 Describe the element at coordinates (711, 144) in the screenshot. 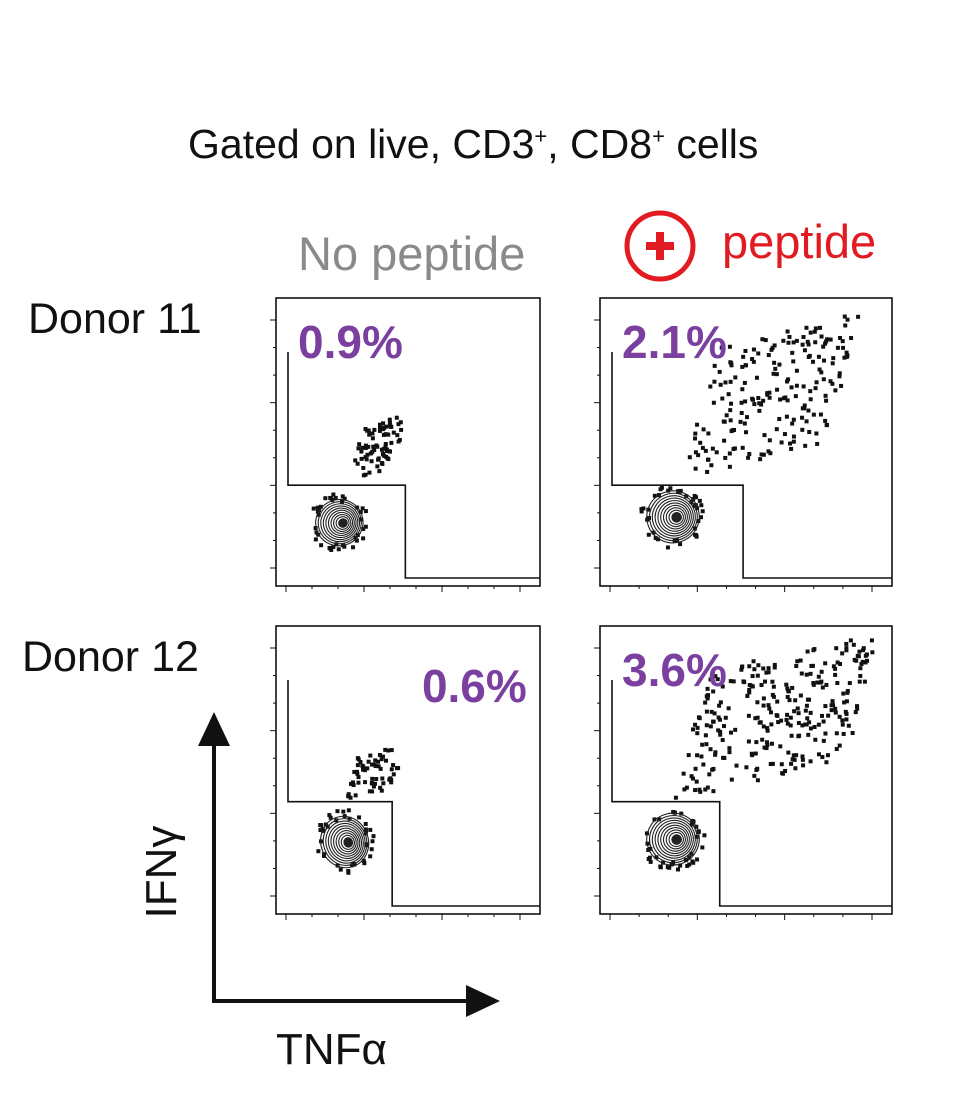

I see `figure-title-part-3: cells` at that location.